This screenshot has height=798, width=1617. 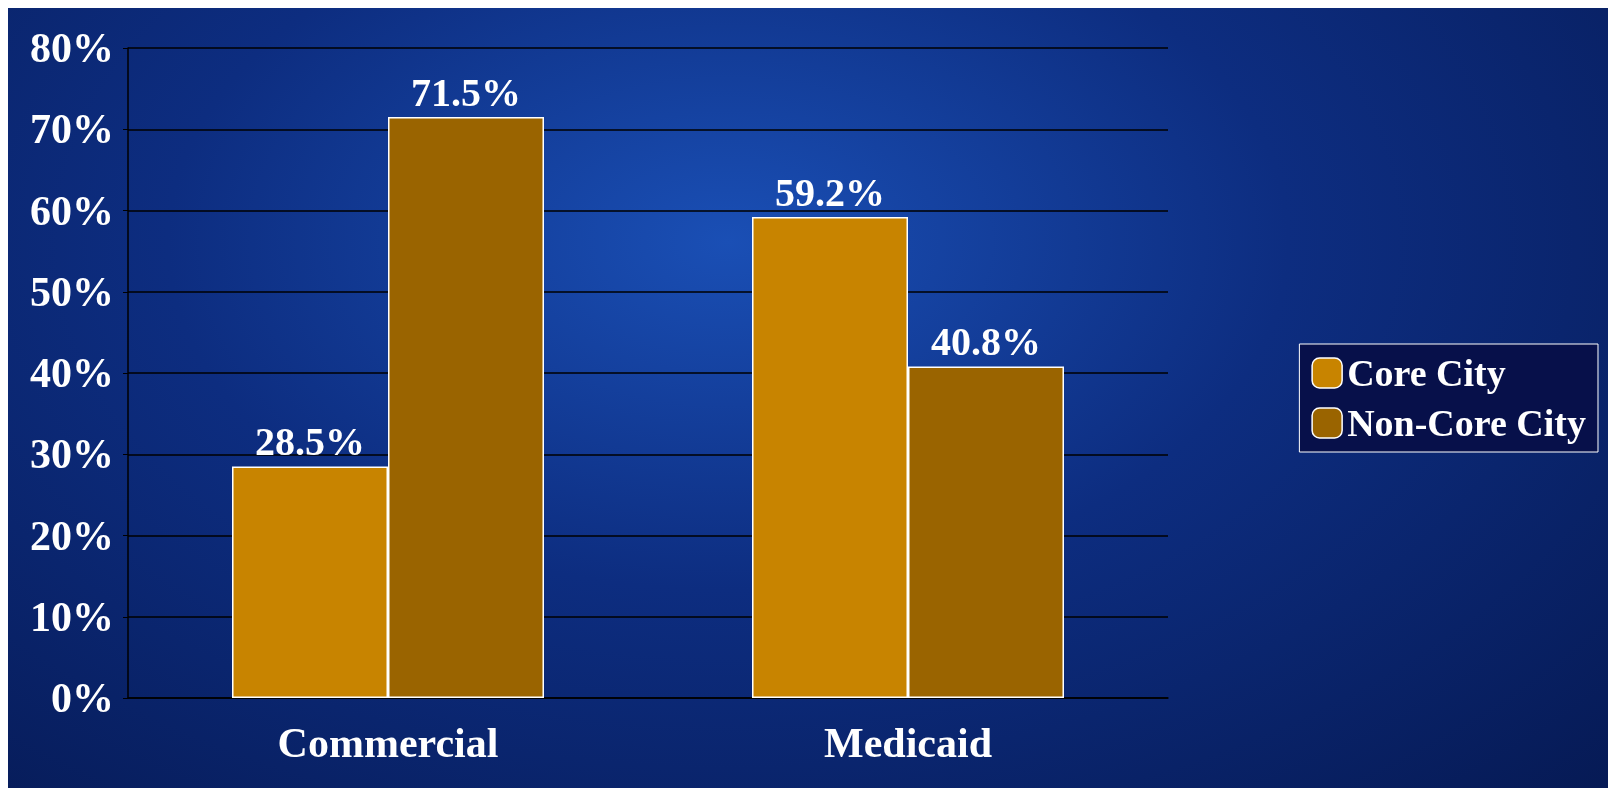 What do you see at coordinates (466, 92) in the screenshot?
I see `data-label: 71.5%` at bounding box center [466, 92].